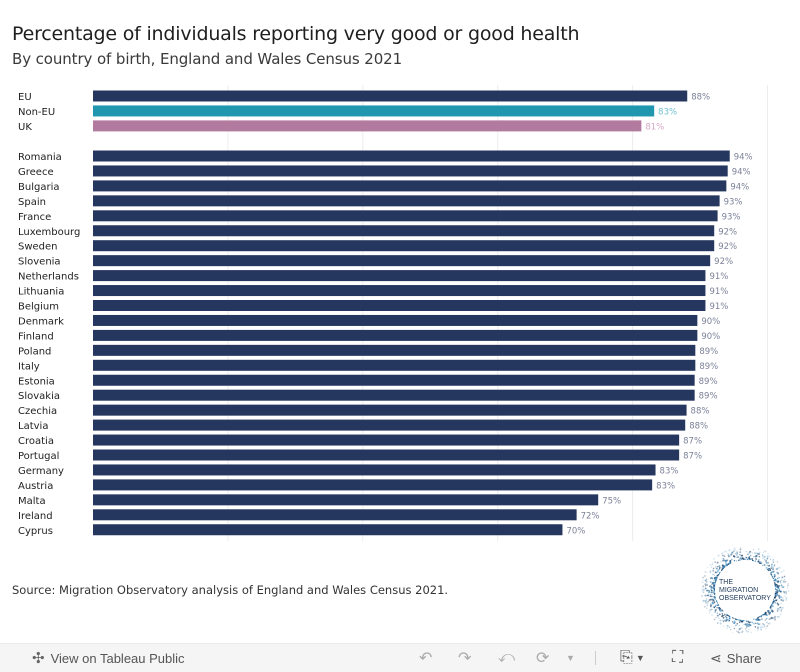 The height and width of the screenshot is (672, 800). I want to click on category-label-poland: Poland, so click(34, 351).